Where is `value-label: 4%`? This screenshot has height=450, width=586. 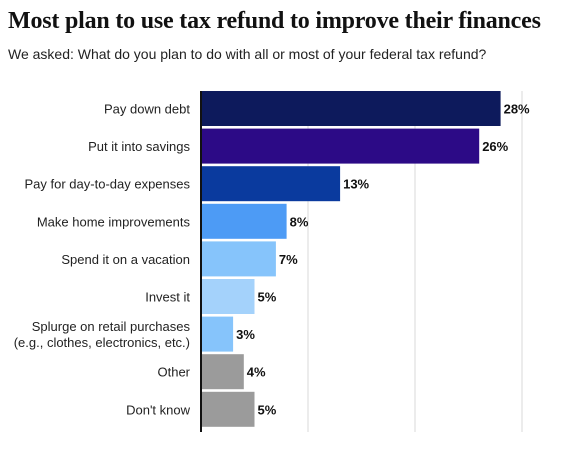
value-label: 4% is located at coordinates (256, 372).